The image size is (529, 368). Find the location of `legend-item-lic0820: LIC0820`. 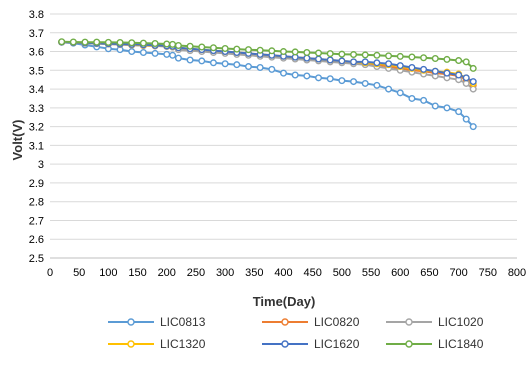

legend-item-lic0820: LIC0820 is located at coordinates (311, 322).